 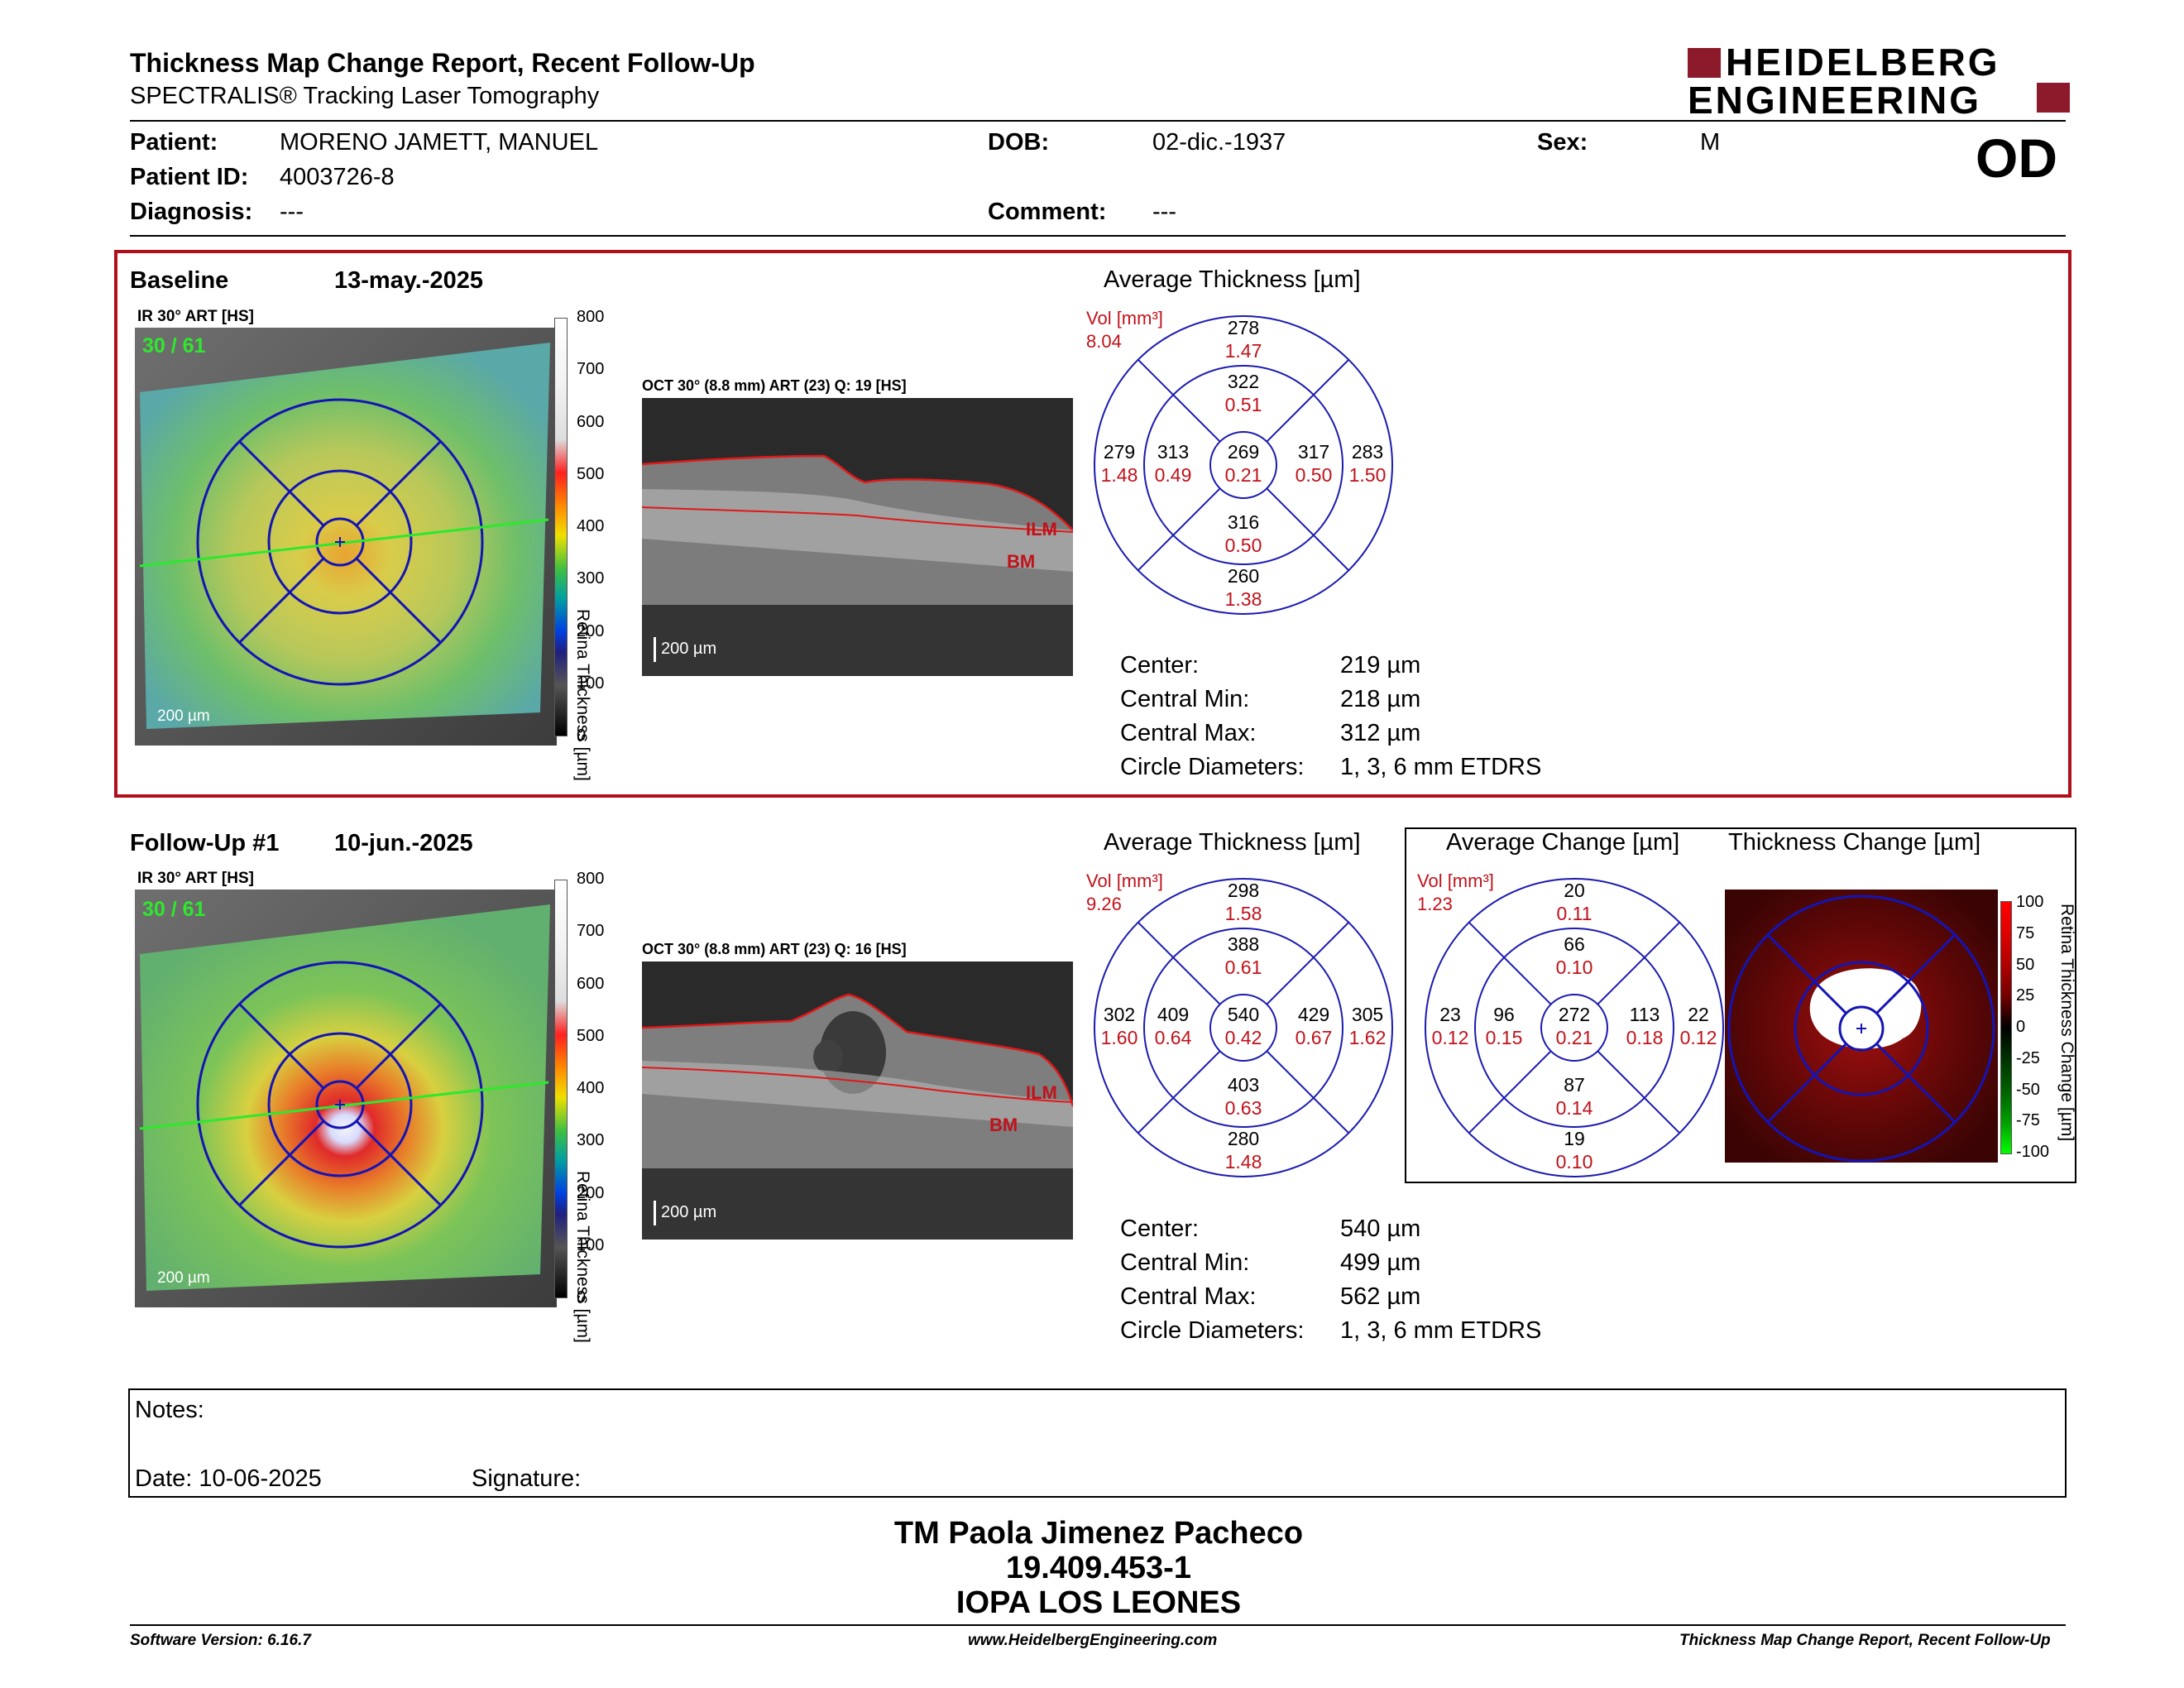 I want to click on baseline-oct-label: OCT 30° (8.8 mm) ART (23) Q: 19 [HS], so click(x=774, y=385).